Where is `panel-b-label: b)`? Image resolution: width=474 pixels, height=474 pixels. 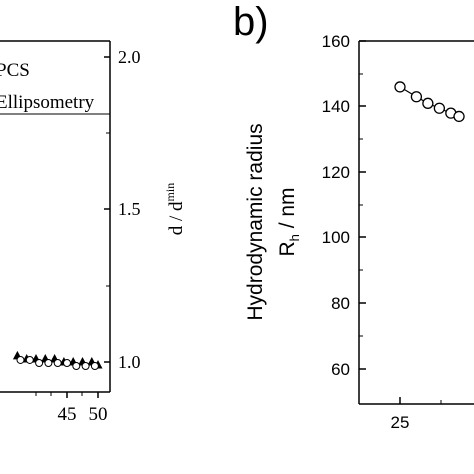
panel-b-label: b) is located at coordinates (251, 22).